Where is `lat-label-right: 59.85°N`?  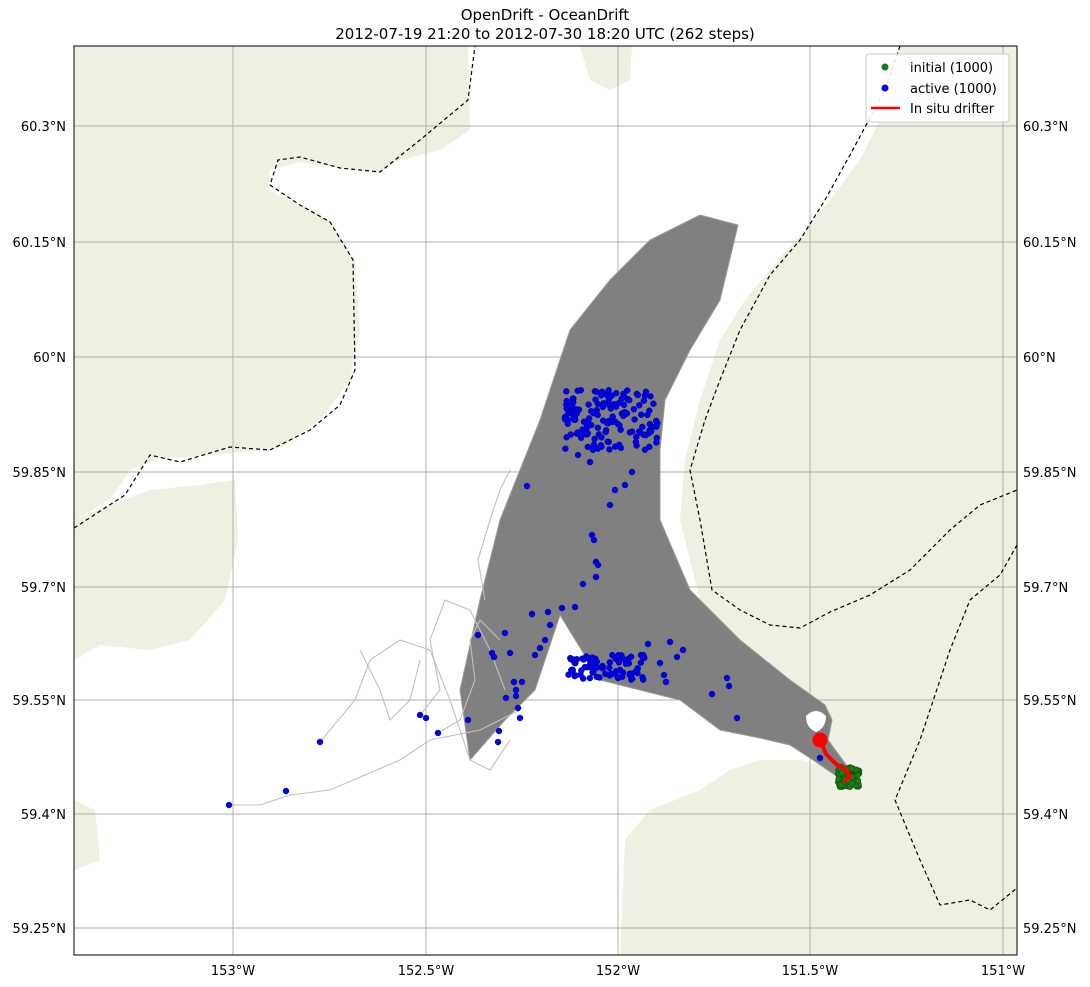
lat-label-right: 59.85°N is located at coordinates (1049, 473).